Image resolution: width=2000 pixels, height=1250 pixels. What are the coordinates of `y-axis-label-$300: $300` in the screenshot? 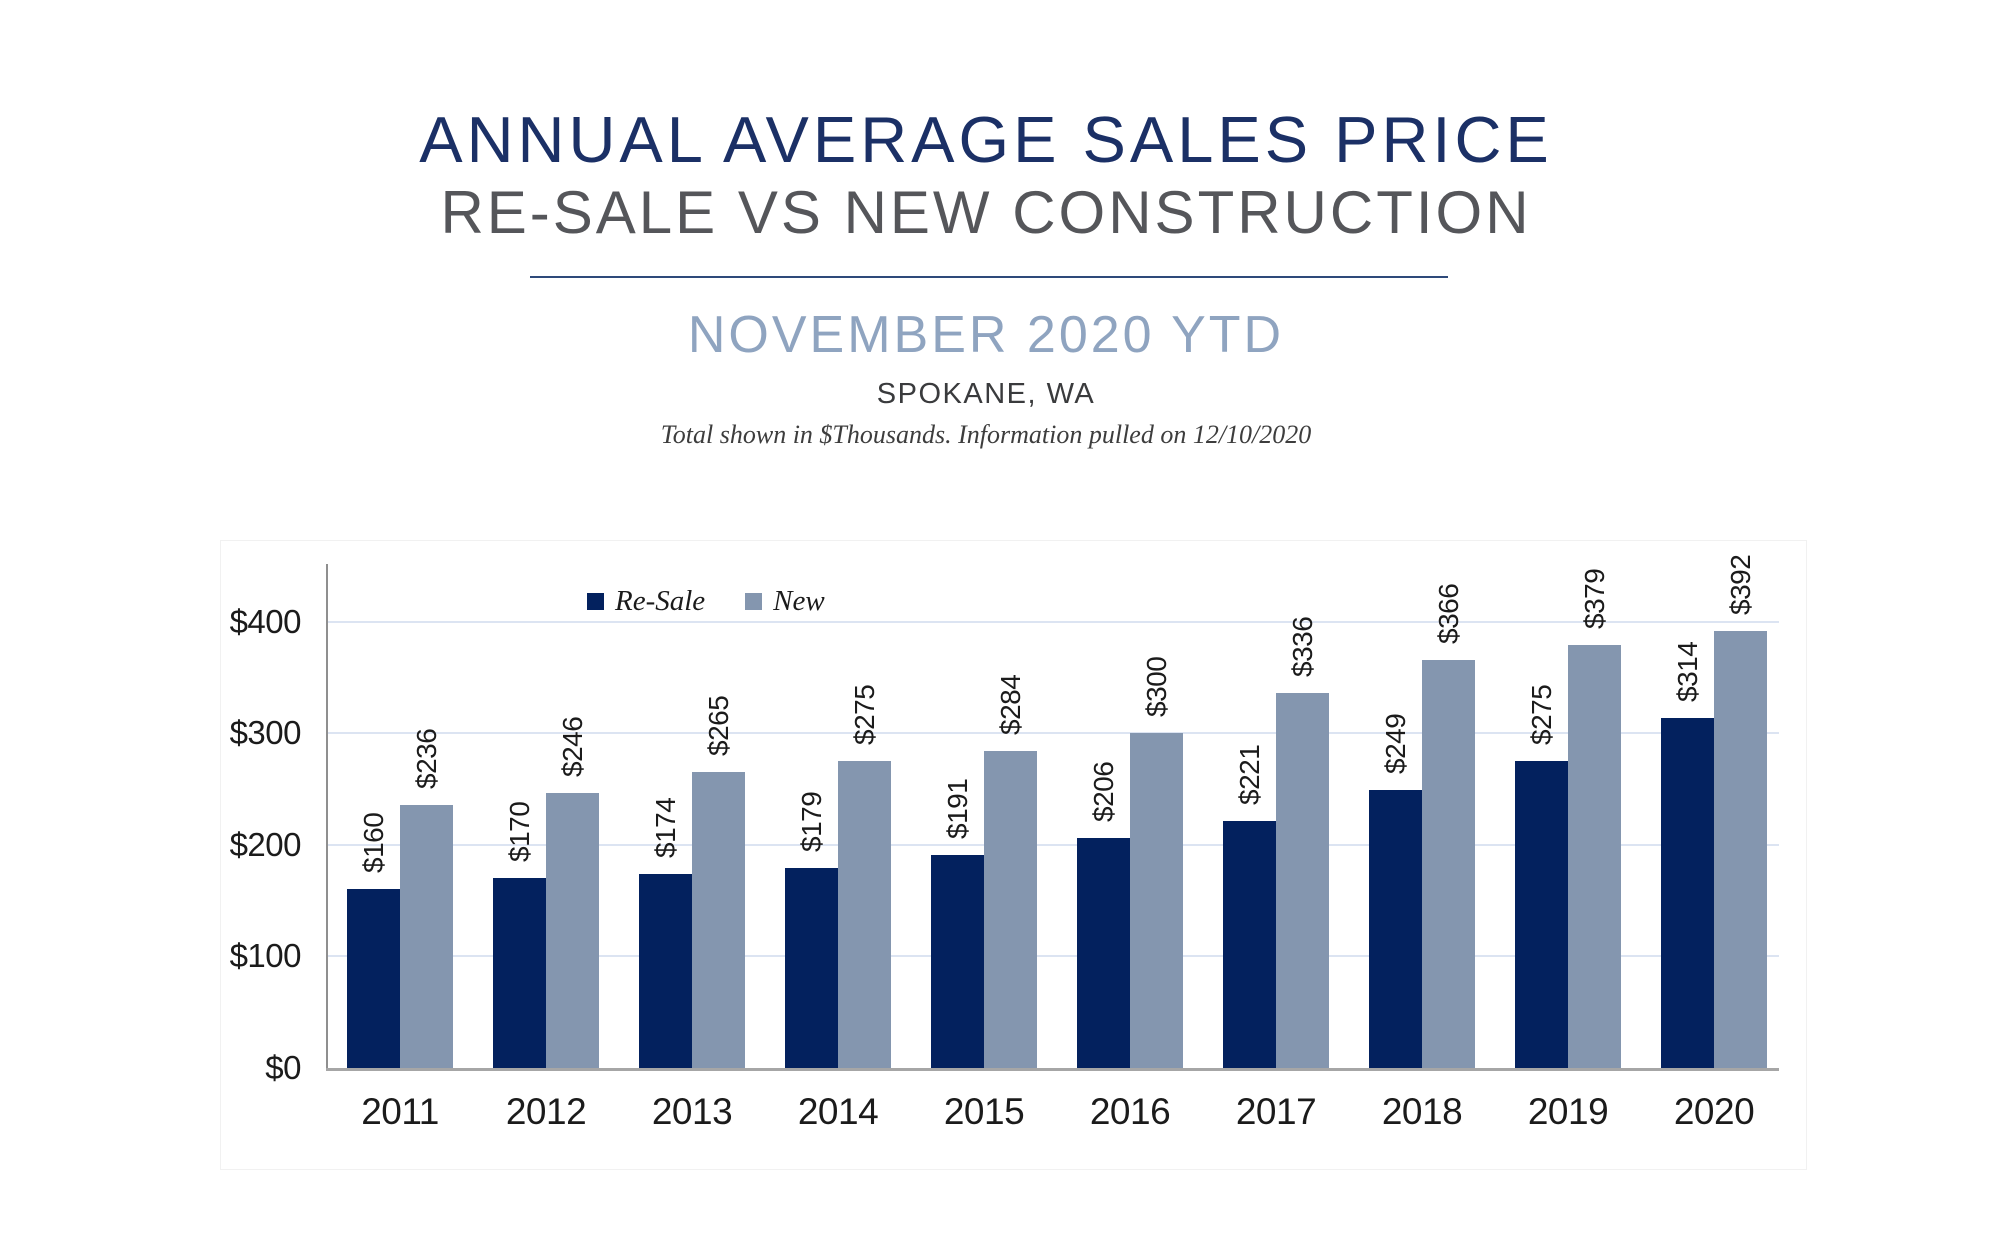 It's located at (265, 733).